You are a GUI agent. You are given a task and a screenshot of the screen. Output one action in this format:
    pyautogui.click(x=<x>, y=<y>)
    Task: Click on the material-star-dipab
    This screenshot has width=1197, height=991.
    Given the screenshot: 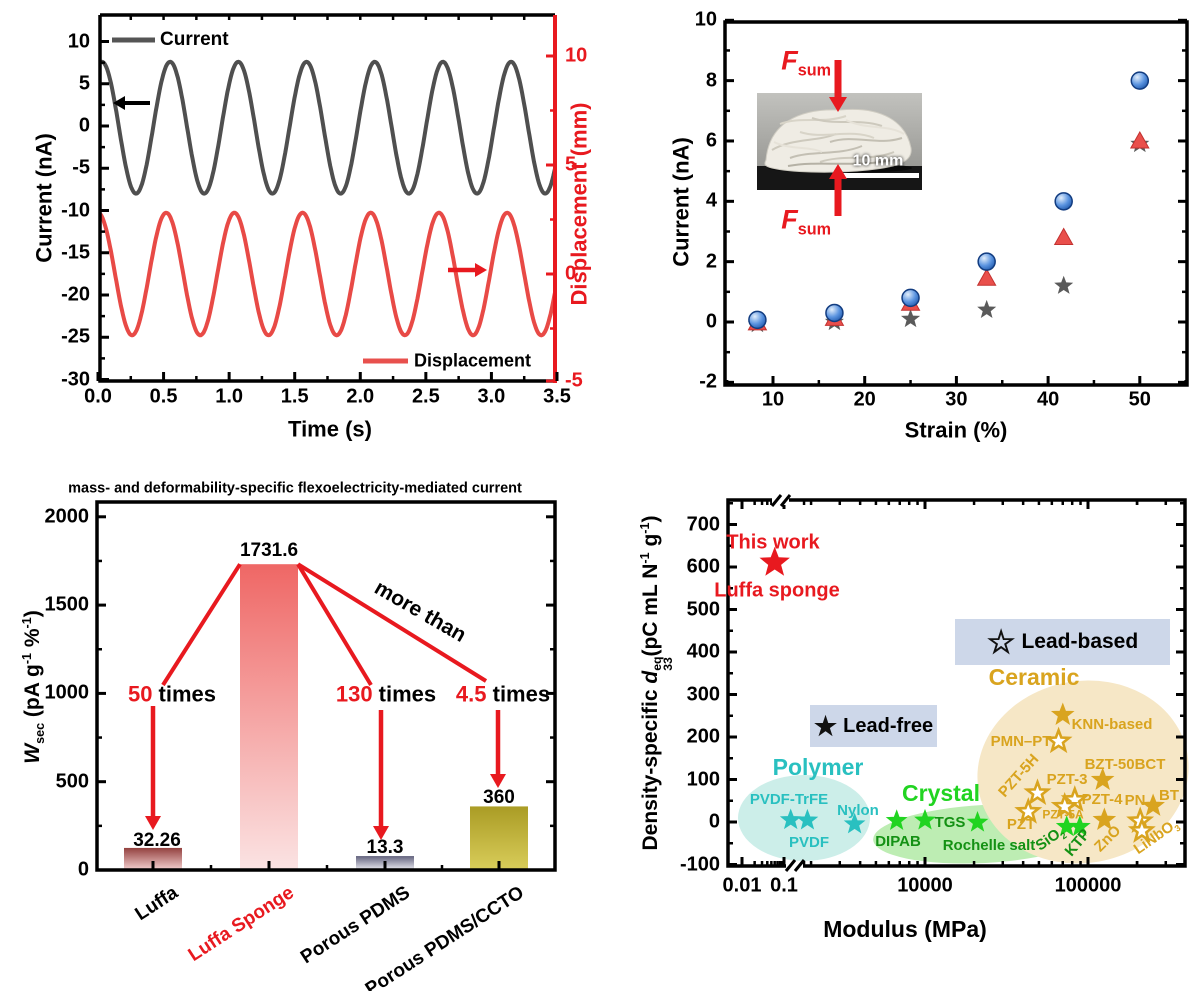 What is the action you would take?
    pyautogui.click(x=896, y=819)
    